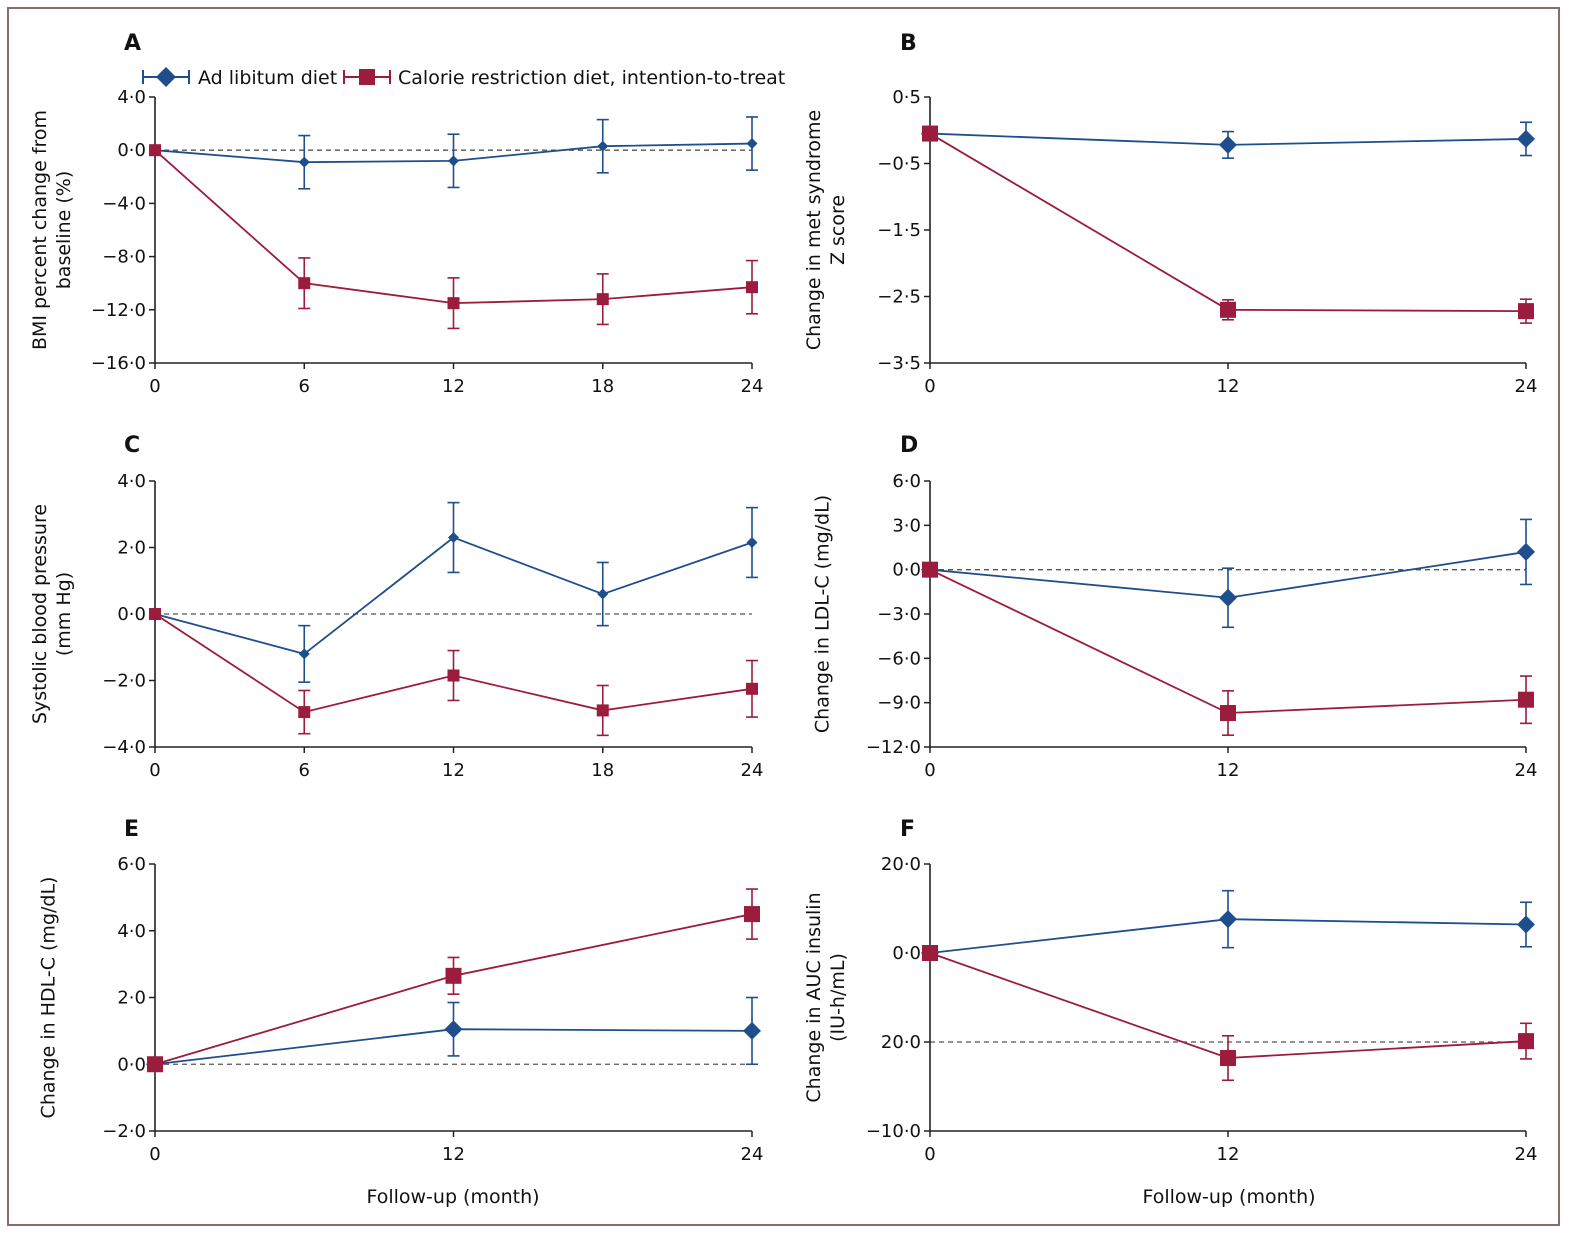 Image resolution: width=1578 pixels, height=1242 pixels. What do you see at coordinates (40, 230) in the screenshot?
I see `y-axis-label-line: BMI percent change from` at bounding box center [40, 230].